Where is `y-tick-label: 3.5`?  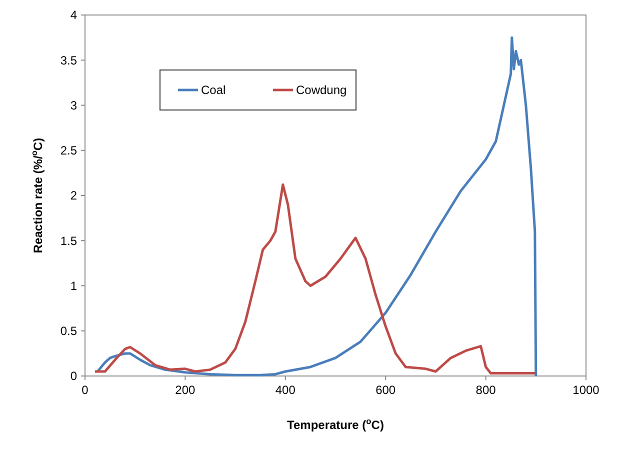
y-tick-label: 3.5 is located at coordinates (69, 60).